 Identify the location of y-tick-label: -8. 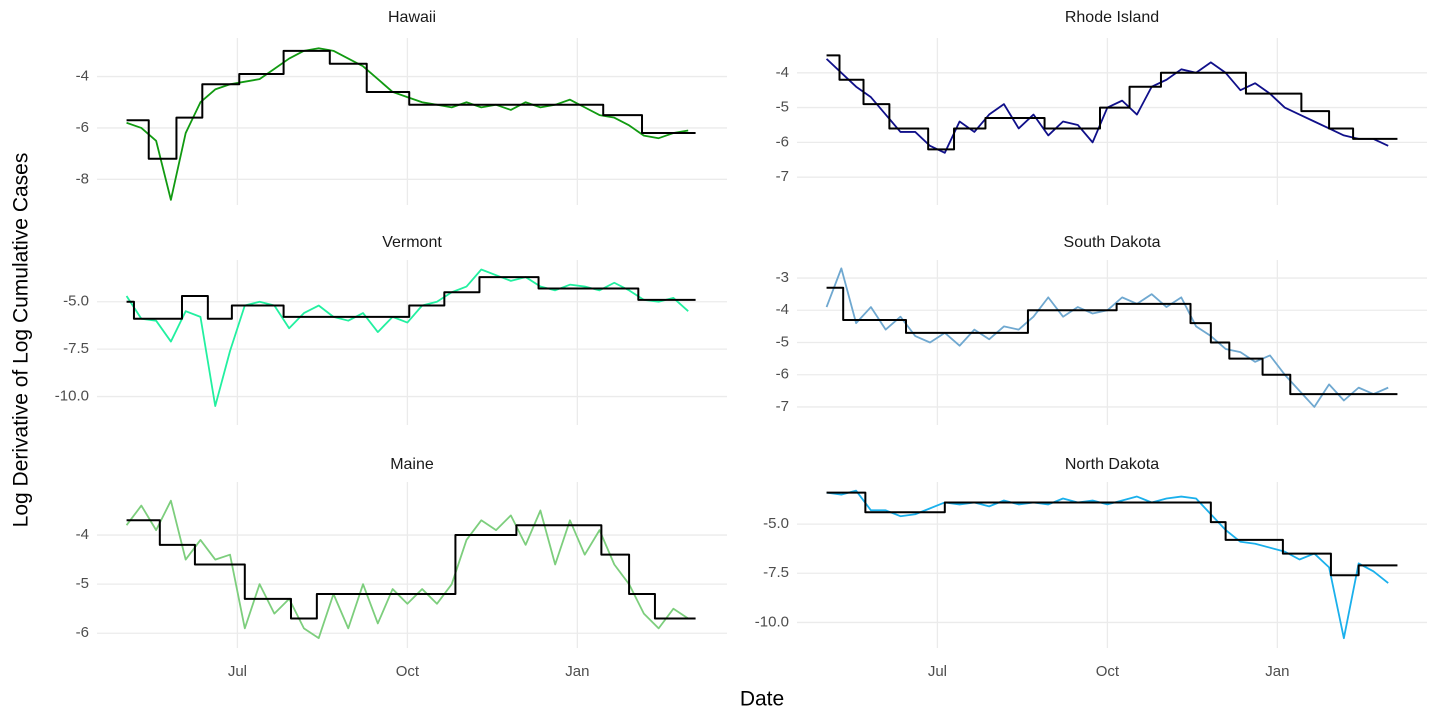
(82, 178).